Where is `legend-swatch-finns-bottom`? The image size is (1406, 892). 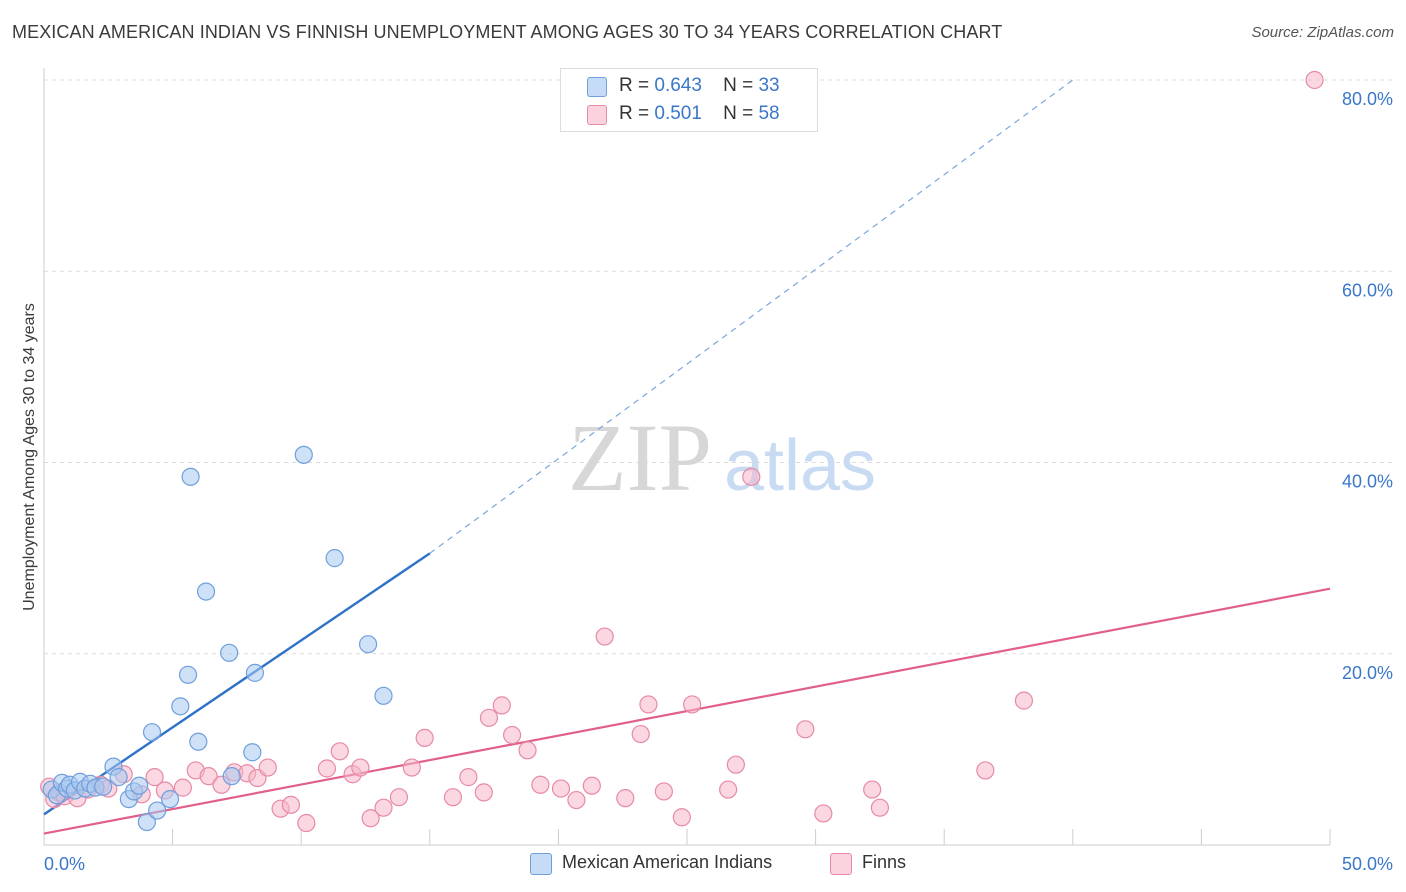
legend-swatch-finns-bottom is located at coordinates (841, 864).